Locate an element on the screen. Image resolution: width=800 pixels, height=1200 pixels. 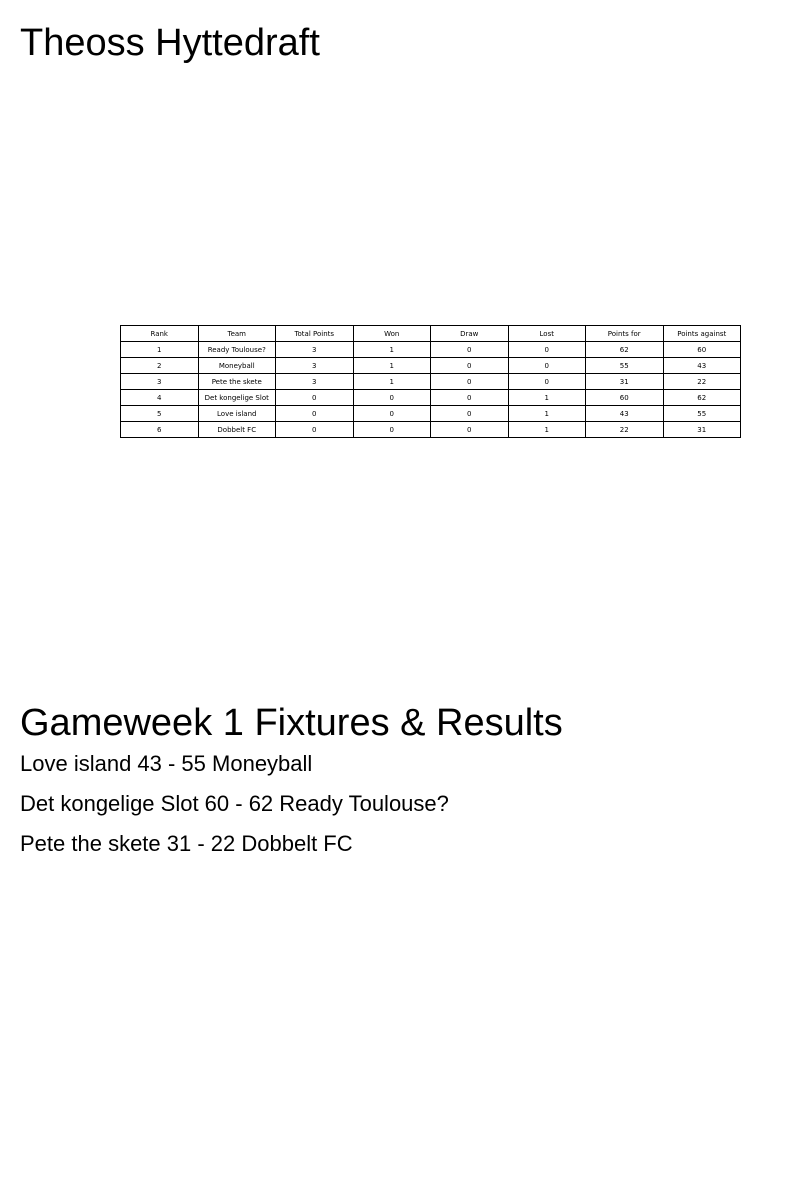
table-row: 5 Love island 0 0 0 1 43 55 is located at coordinates (430, 413).